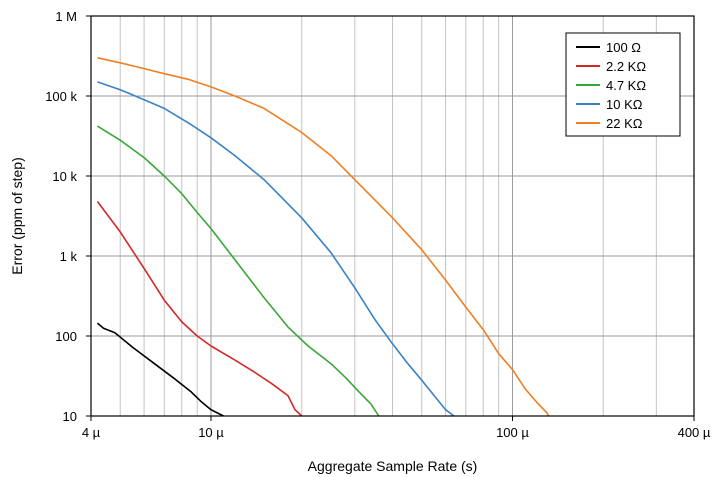 The width and height of the screenshot is (718, 477). Describe the element at coordinates (512, 432) in the screenshot. I see `x-tick-label: 100 µ` at that location.